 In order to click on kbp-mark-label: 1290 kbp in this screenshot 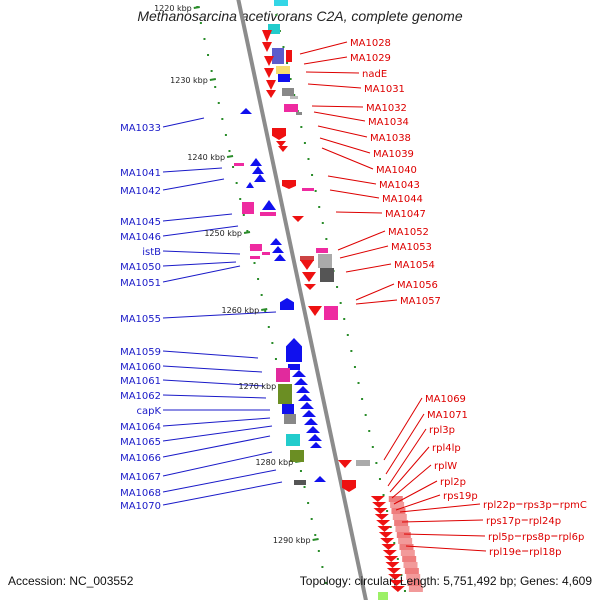, I will do `click(292, 540)`.